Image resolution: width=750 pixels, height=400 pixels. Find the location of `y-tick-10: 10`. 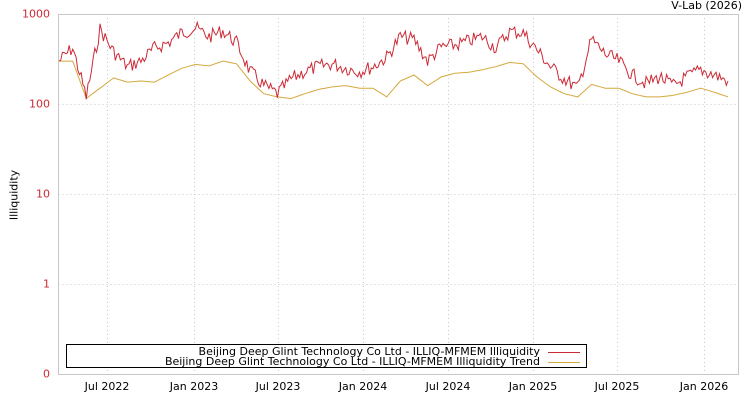

y-tick-10: 10 is located at coordinates (43, 194).